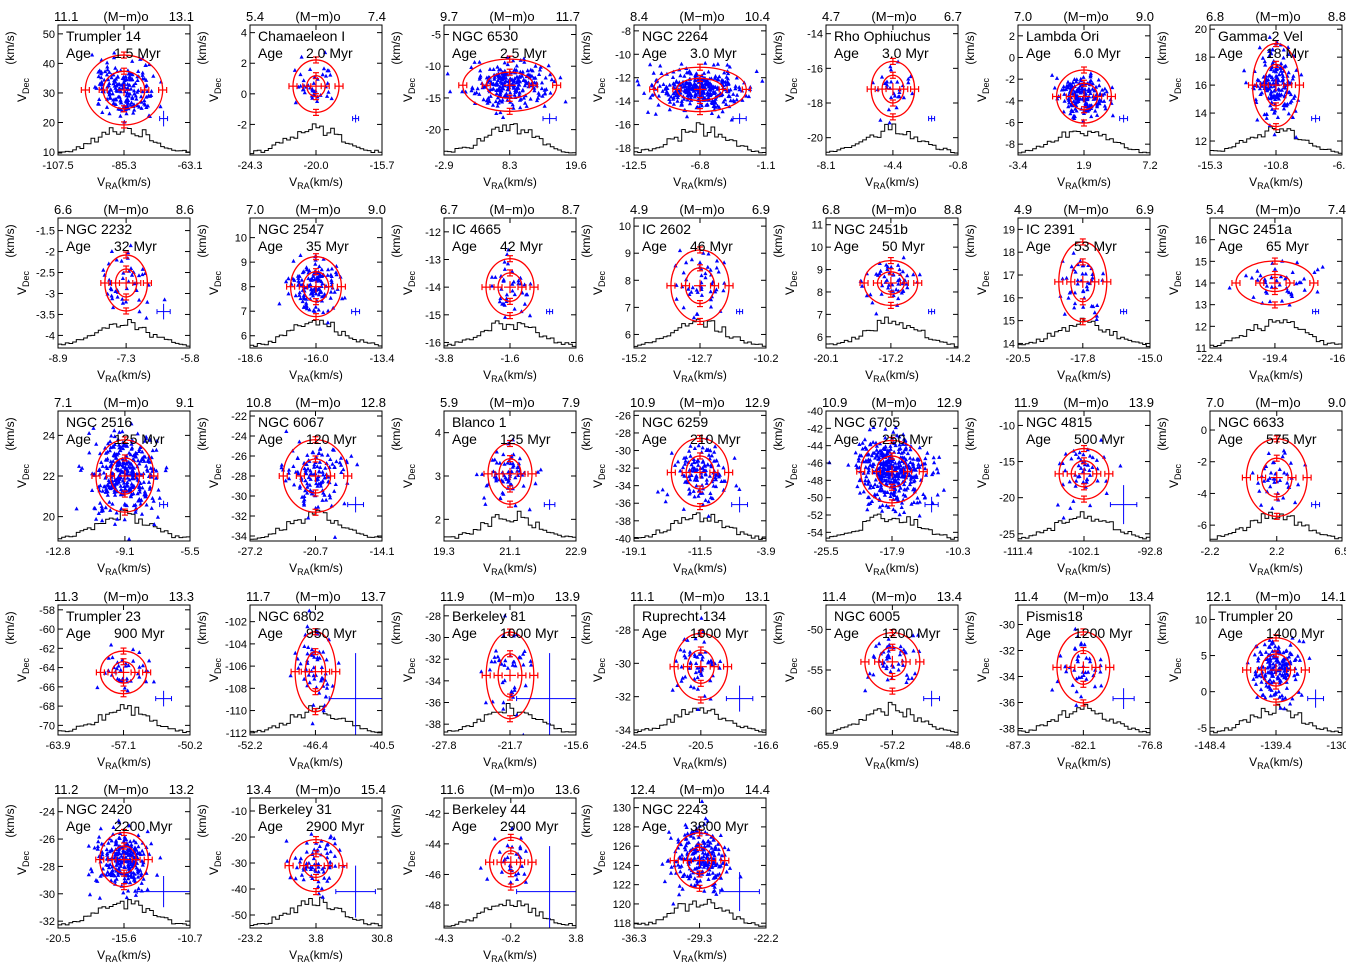  I want to click on mag-range-max: 7.4, so click(377, 16).